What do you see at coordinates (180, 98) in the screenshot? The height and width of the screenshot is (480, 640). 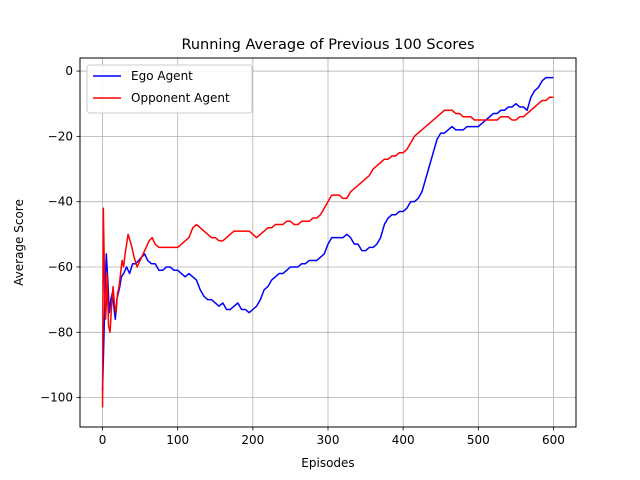 I see `legend-label-opponent-agent: Opponent Agent` at bounding box center [180, 98].